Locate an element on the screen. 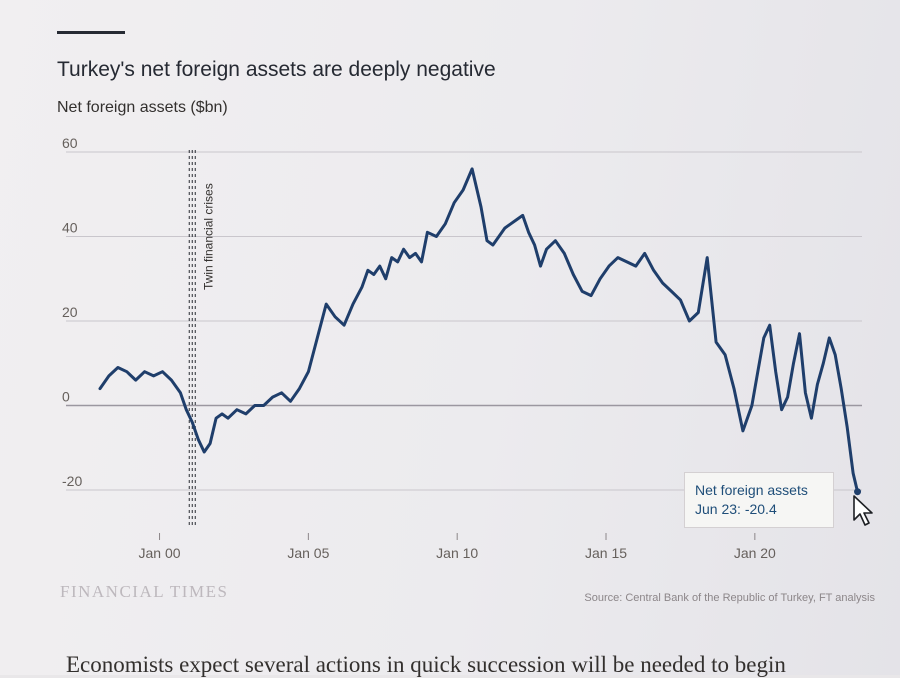  y-tick-label: -20 is located at coordinates (72, 481).